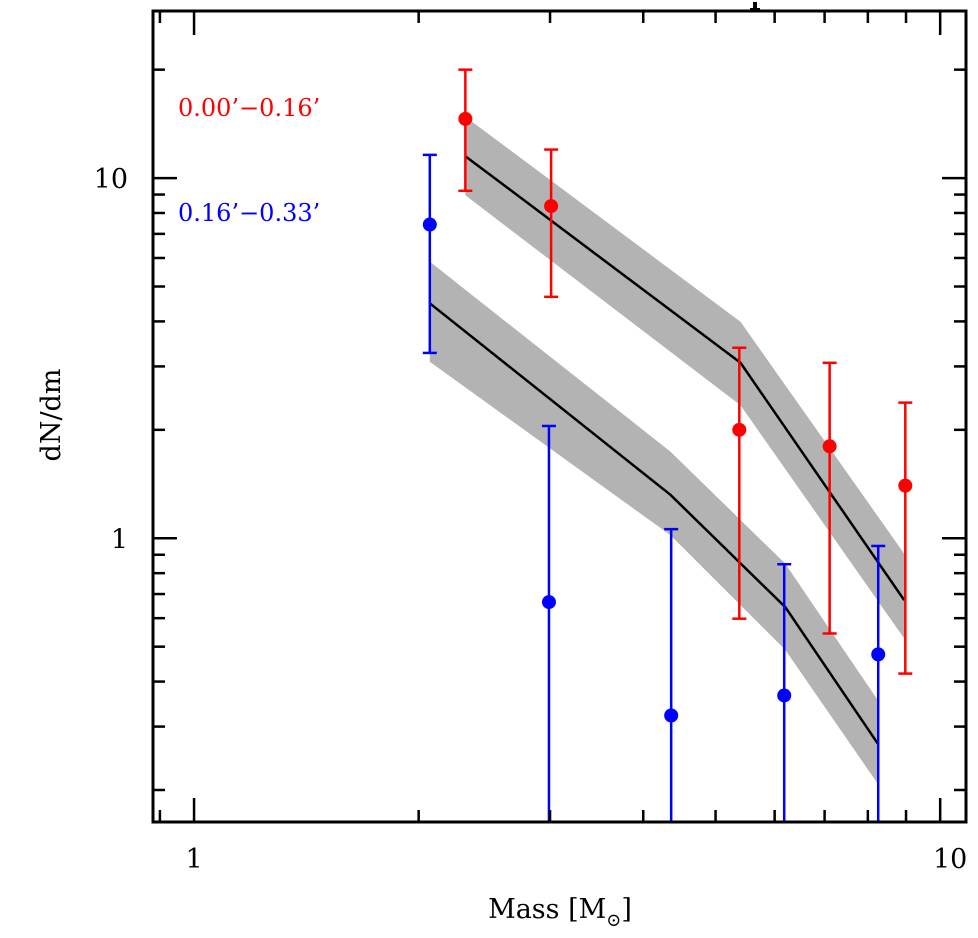  I want to click on x-axis-title: Mass [M⊙], so click(560, 912).